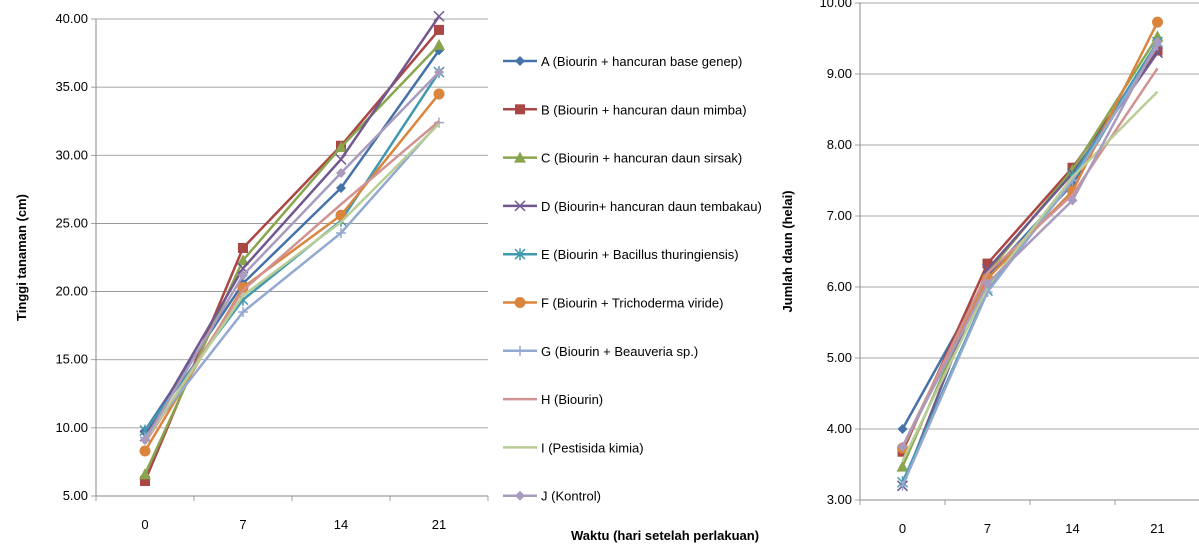 This screenshot has width=1199, height=546. Describe the element at coordinates (640, 254) in the screenshot. I see `legend-label: E (Biourin + Bacillus thuringiensis)` at that location.